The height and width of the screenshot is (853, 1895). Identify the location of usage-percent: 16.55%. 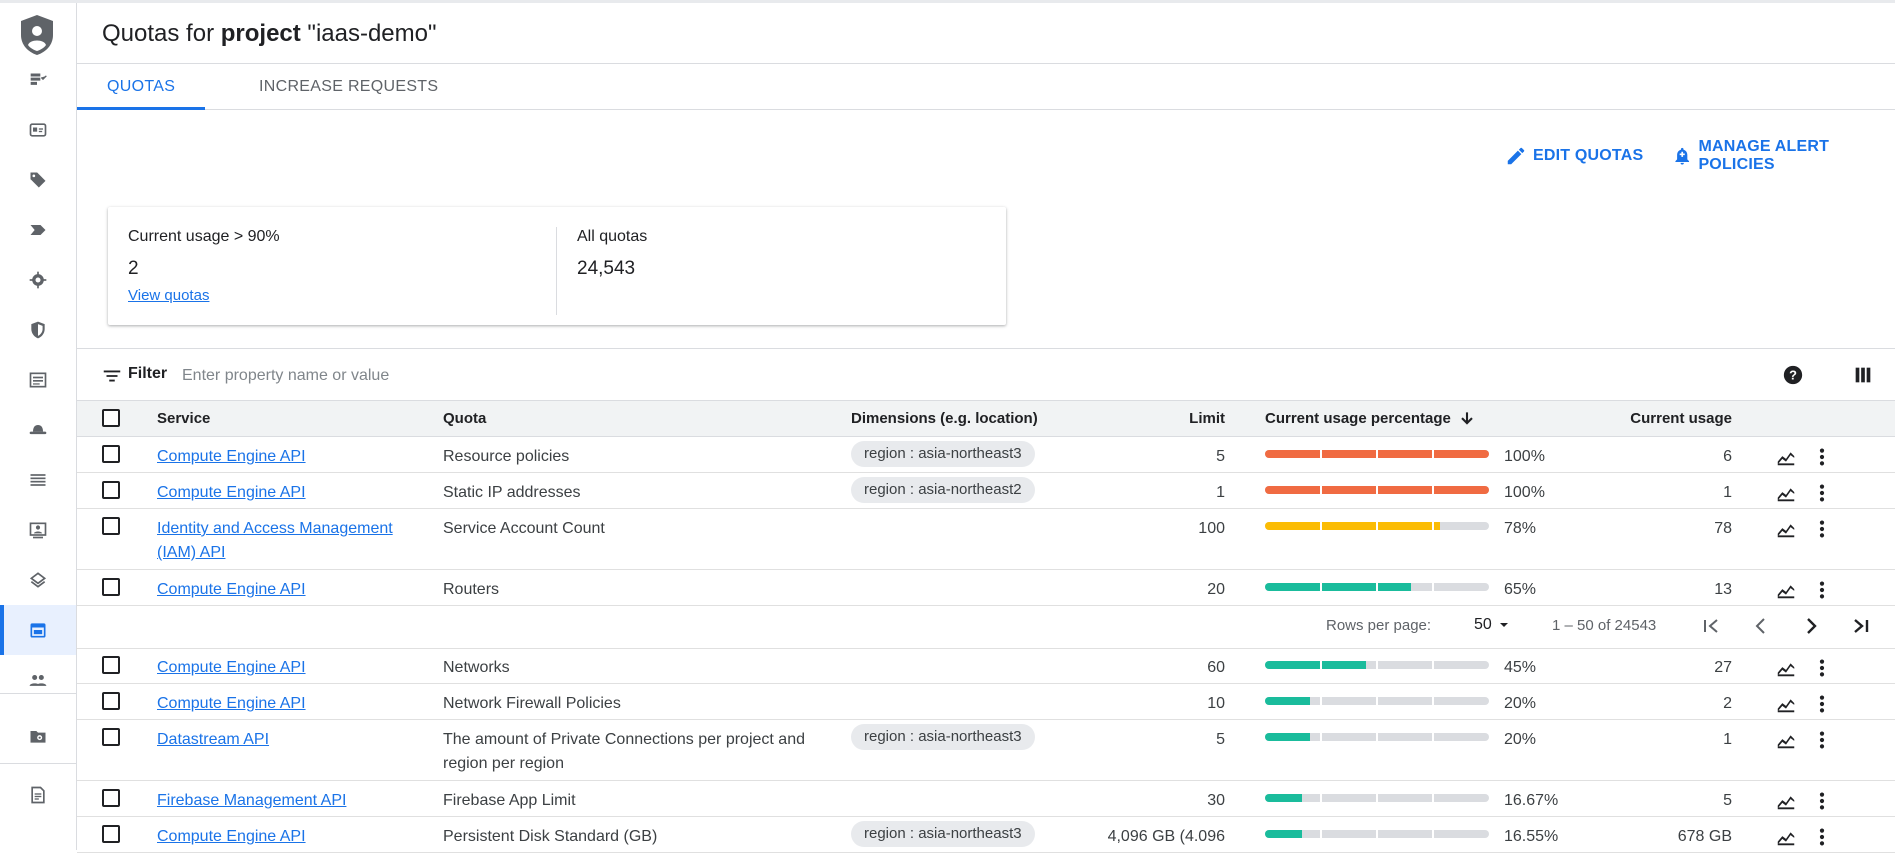
(1531, 836).